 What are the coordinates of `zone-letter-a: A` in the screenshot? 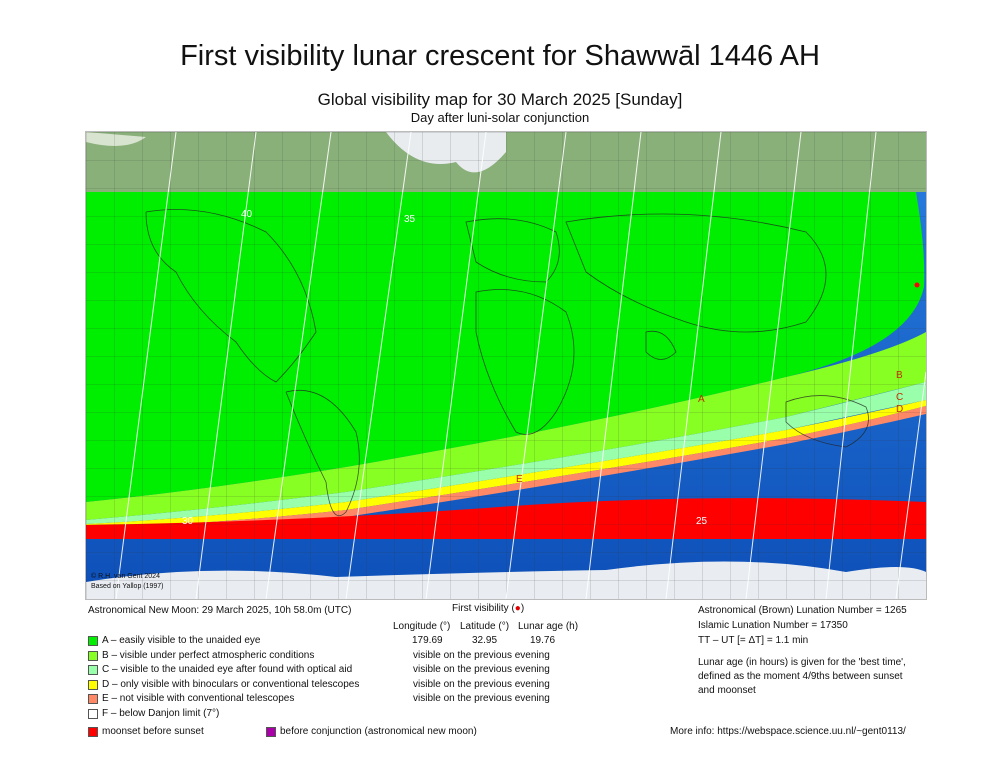 It's located at (701, 399).